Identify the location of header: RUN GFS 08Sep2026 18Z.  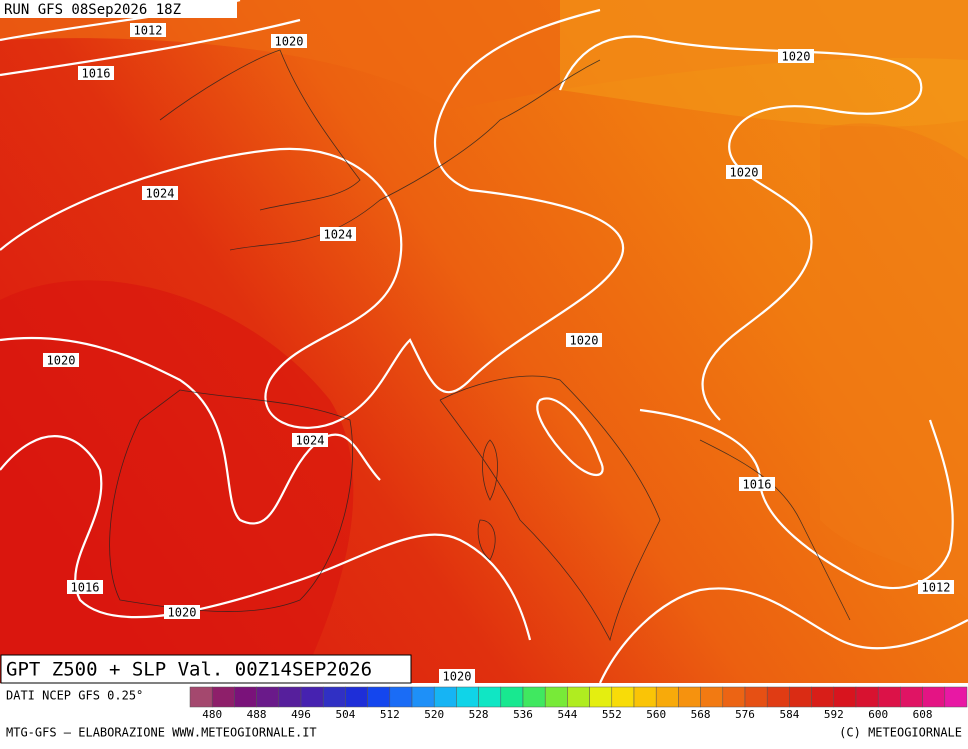
(92, 10).